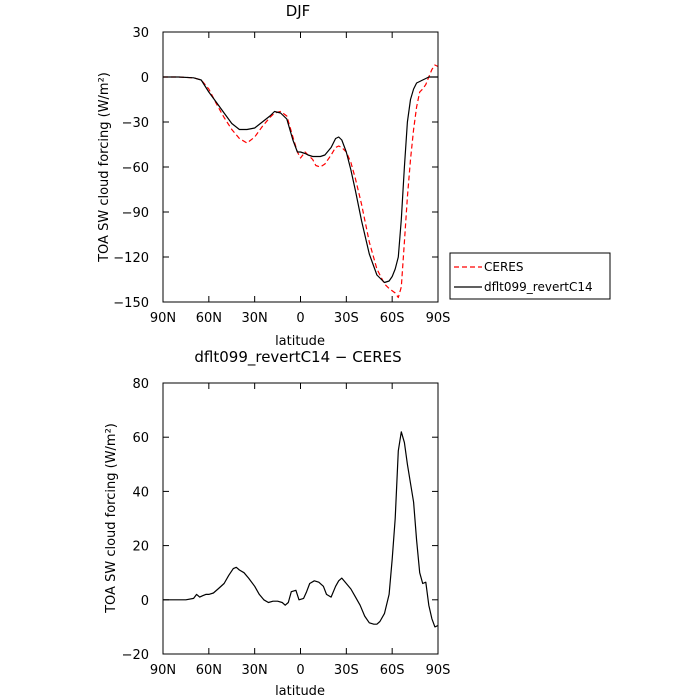 This screenshot has height=700, width=700. Describe the element at coordinates (111, 518) in the screenshot. I see `bottom-y-axis-label: TOA SW cloud forcing (W/m²)` at that location.